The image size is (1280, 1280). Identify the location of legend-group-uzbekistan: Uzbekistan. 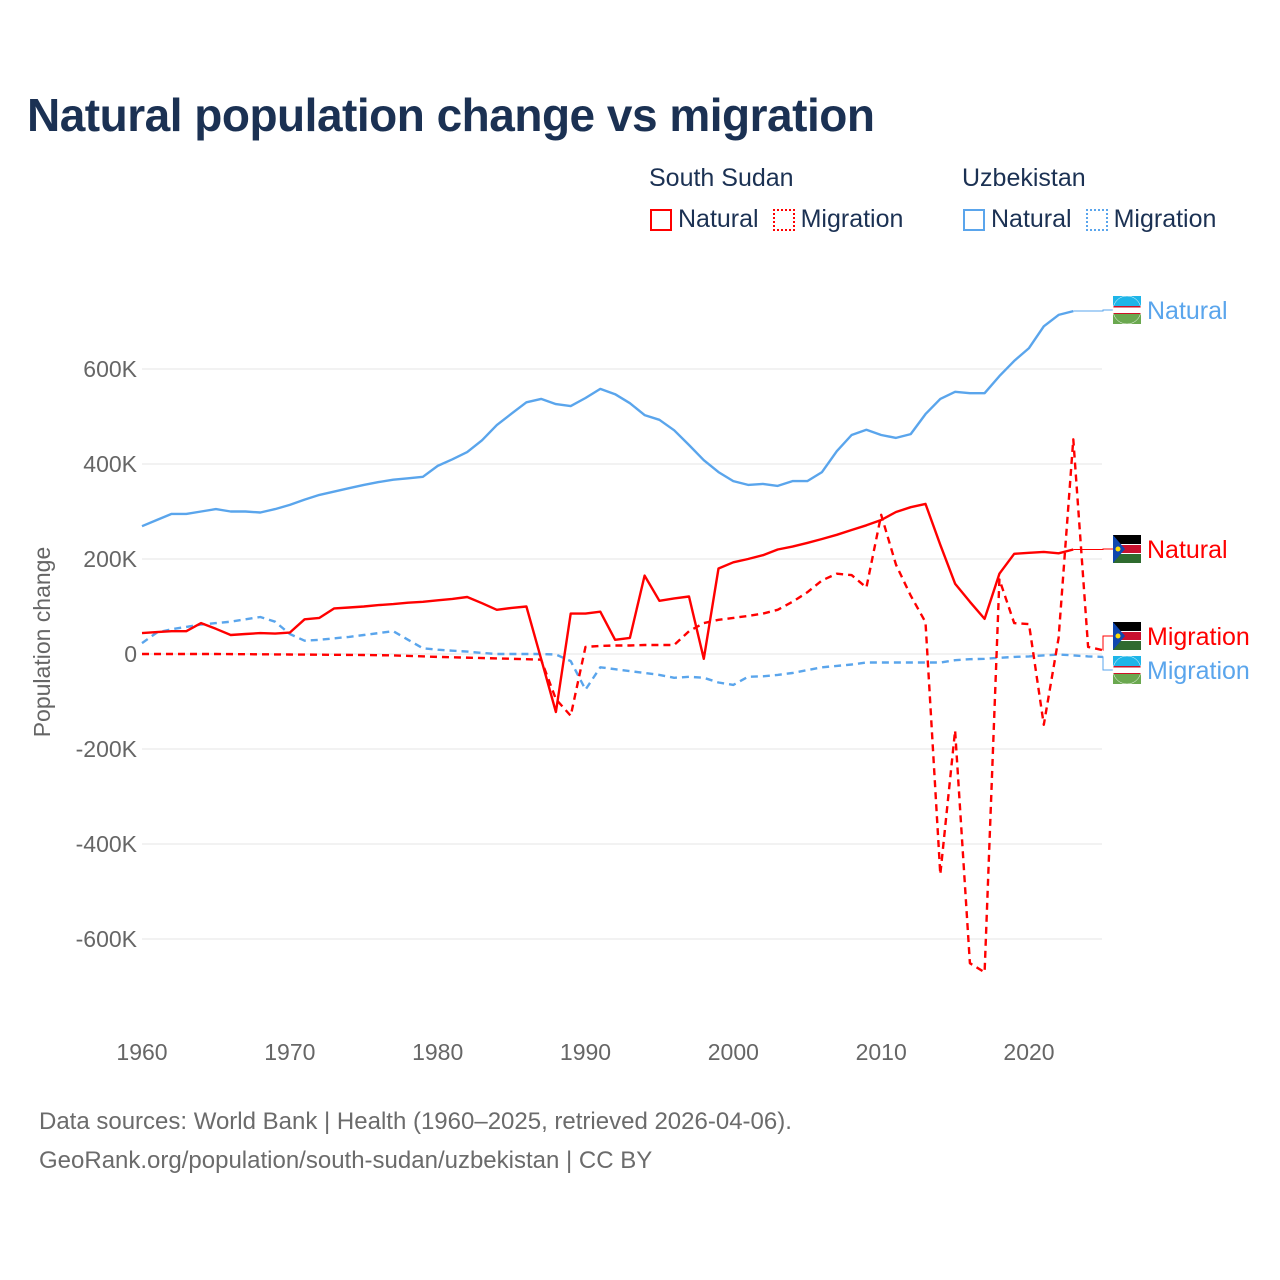
(1024, 178).